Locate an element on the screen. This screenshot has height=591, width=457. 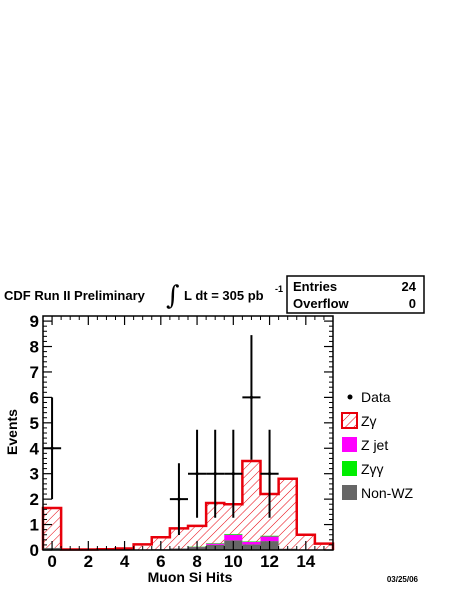
x-tick-label: 0 is located at coordinates (51, 561).